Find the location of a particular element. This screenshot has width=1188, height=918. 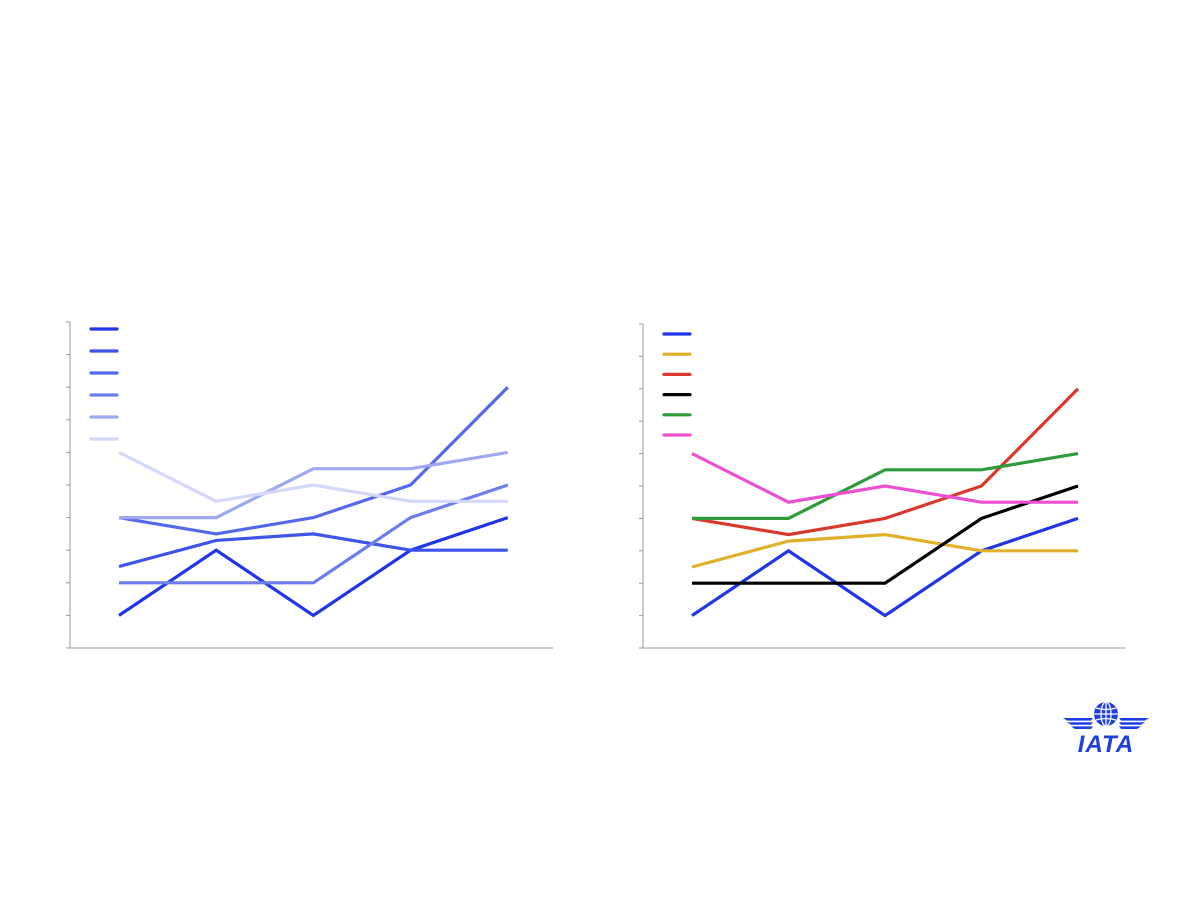

iata-logo: IATA is located at coordinates (1106, 730).